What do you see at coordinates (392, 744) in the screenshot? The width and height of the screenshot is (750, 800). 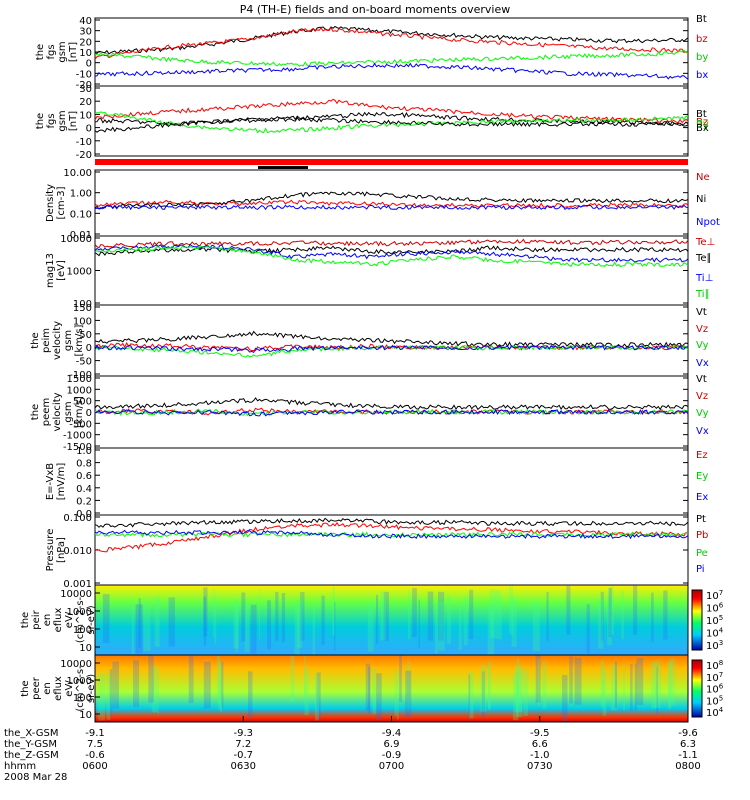 I see `x-axis-value: 6.9` at bounding box center [392, 744].